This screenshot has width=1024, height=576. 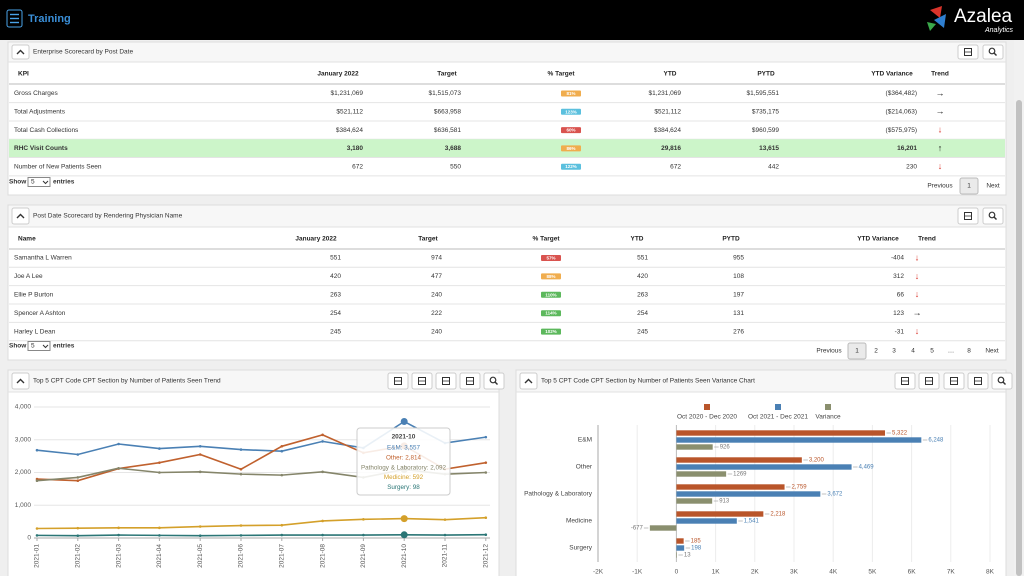 I want to click on legend-label: Oct 2021 - Dec 2021, so click(x=778, y=417).